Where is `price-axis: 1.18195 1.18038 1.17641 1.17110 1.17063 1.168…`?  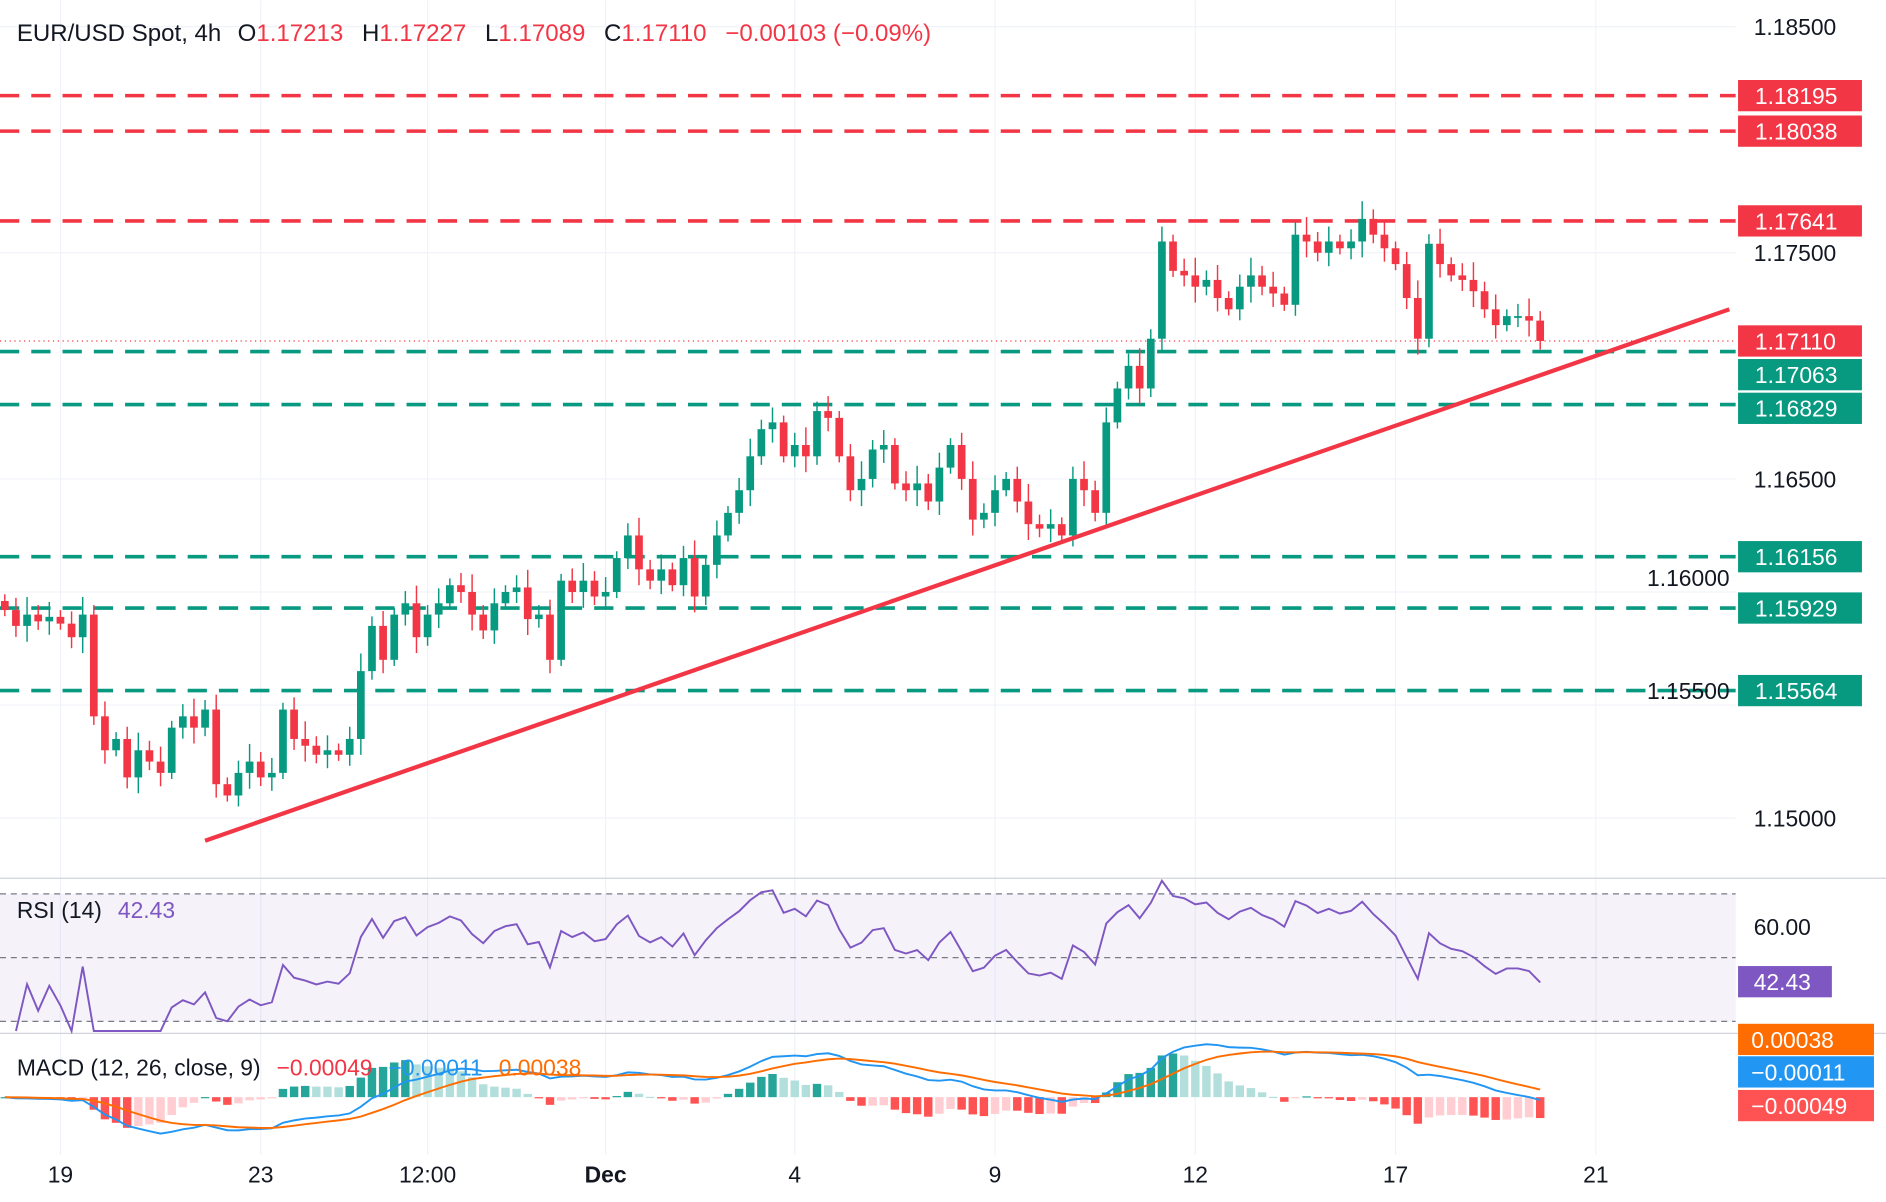
price-axis: 1.18195 1.18038 1.17641 1.17110 1.17063 1.168… is located at coordinates (1760, 568).